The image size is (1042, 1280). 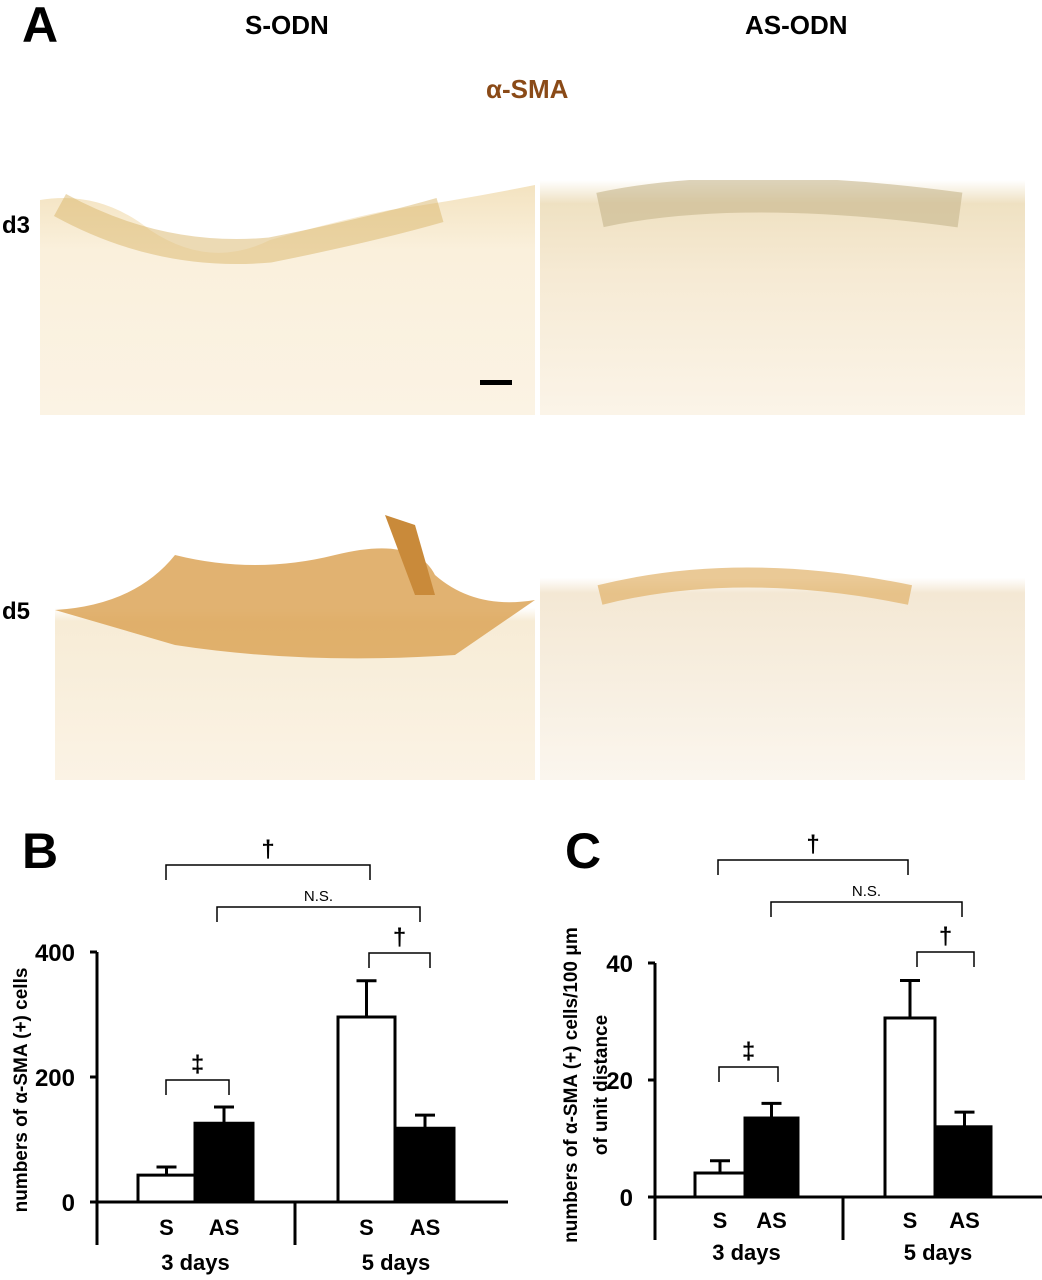 What do you see at coordinates (16, 225) in the screenshot?
I see `row-label-d3: d3` at bounding box center [16, 225].